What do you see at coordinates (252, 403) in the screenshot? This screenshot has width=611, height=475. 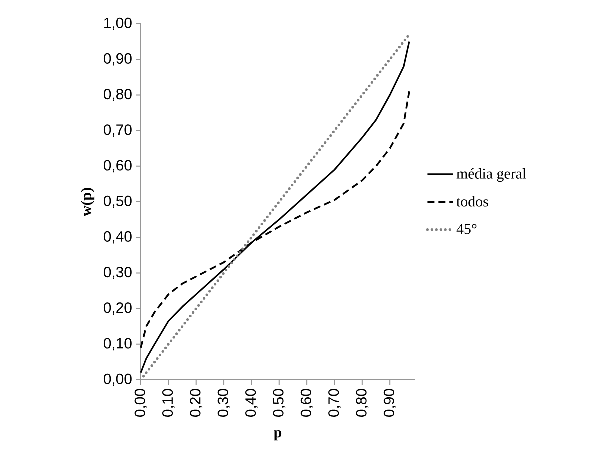 I see `x-tick-label: 0,40` at bounding box center [252, 403].